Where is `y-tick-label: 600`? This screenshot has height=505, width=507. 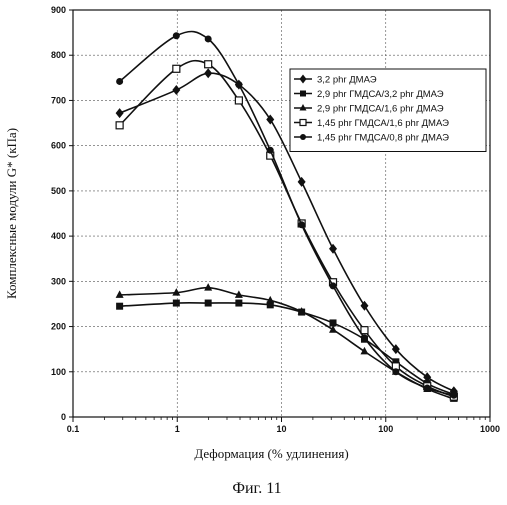
y-tick-label: 600 is located at coordinates (58, 146).